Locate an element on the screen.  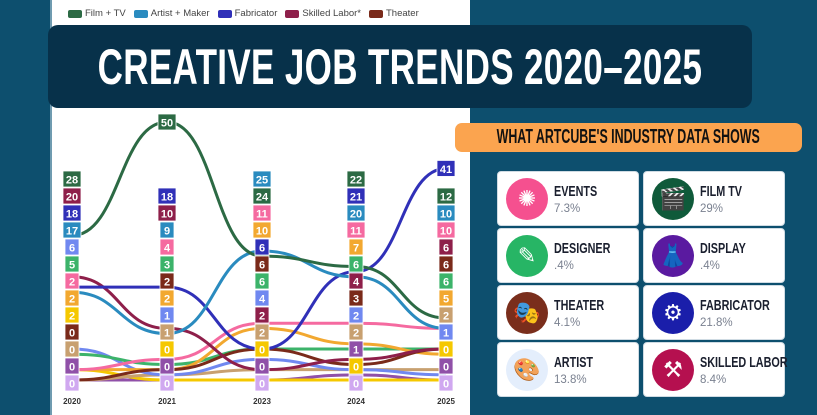
data-label: 12 is located at coordinates (446, 198).